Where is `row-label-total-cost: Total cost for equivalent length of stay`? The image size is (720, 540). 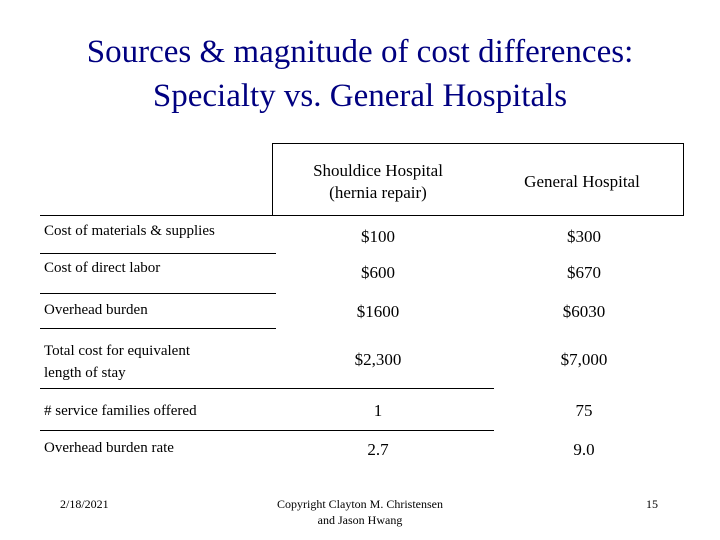 row-label-total-cost: Total cost for equivalent length of stay is located at coordinates (159, 362).